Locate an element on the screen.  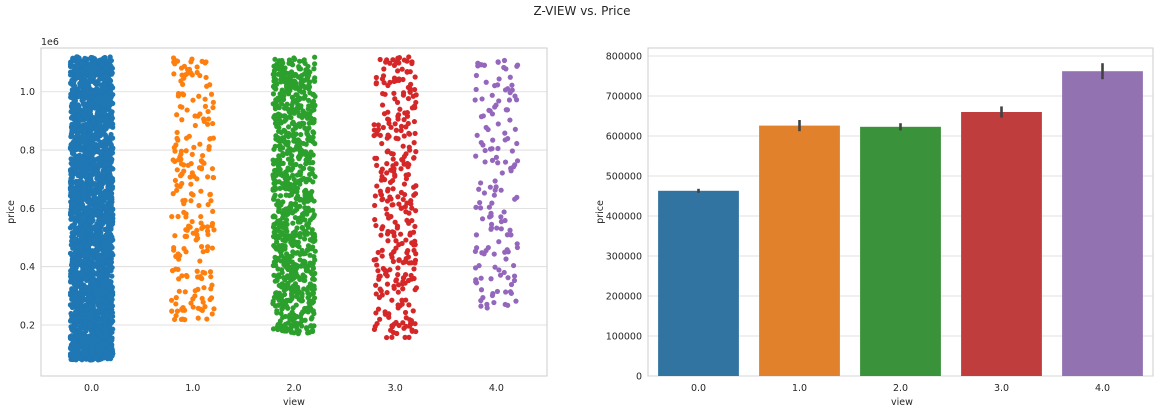
bar-y-tick-label: 0 is located at coordinates (639, 377).